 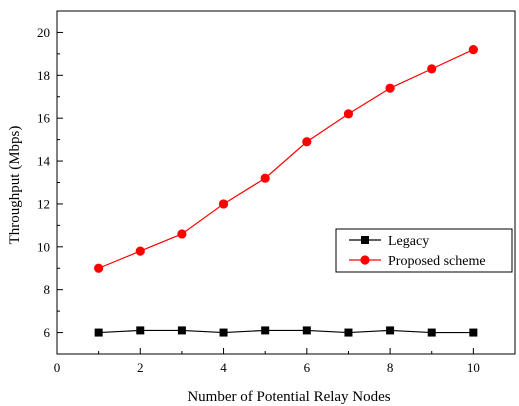 What do you see at coordinates (44, 161) in the screenshot?
I see `y-tick-label: 14` at bounding box center [44, 161].